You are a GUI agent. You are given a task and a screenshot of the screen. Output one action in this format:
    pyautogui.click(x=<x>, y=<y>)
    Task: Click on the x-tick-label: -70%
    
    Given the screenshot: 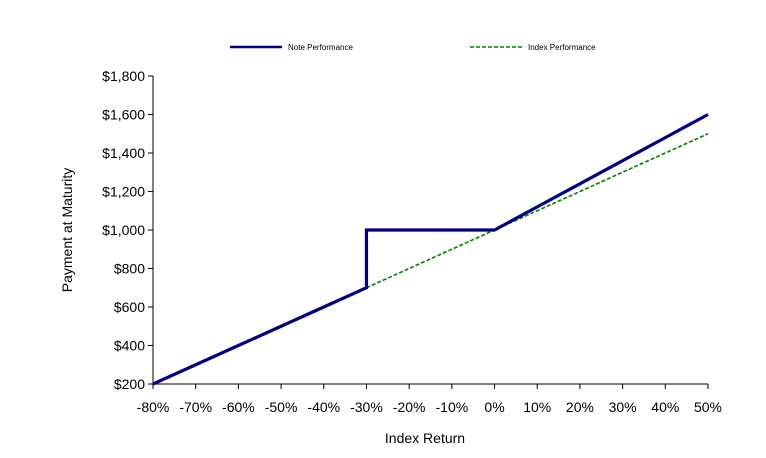 What is the action you would take?
    pyautogui.click(x=195, y=407)
    